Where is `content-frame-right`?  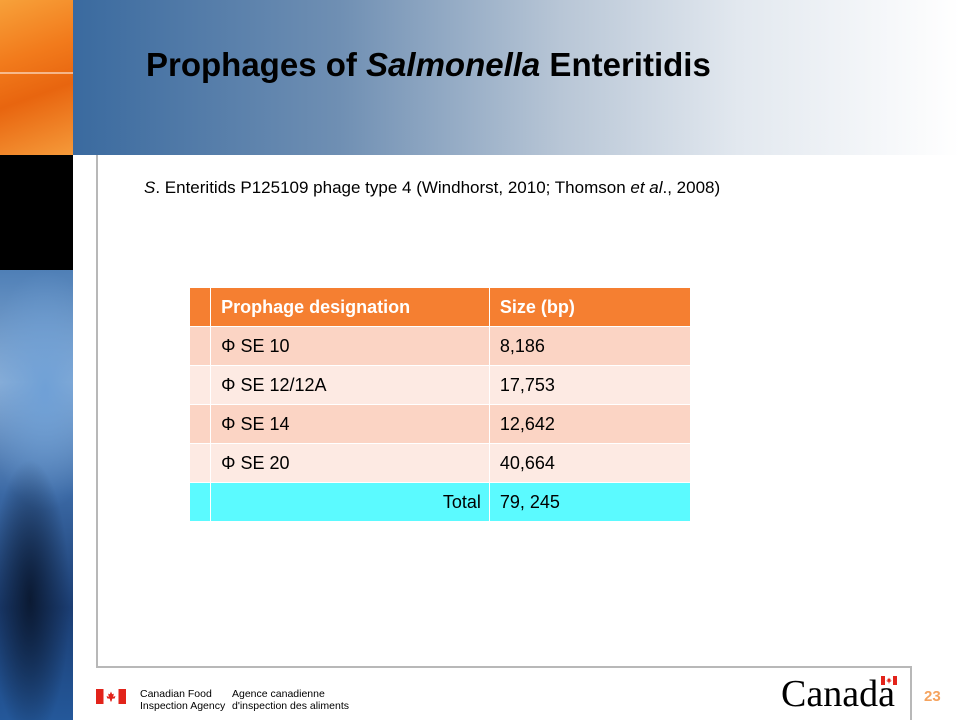
content-frame-right is located at coordinates (911, 693).